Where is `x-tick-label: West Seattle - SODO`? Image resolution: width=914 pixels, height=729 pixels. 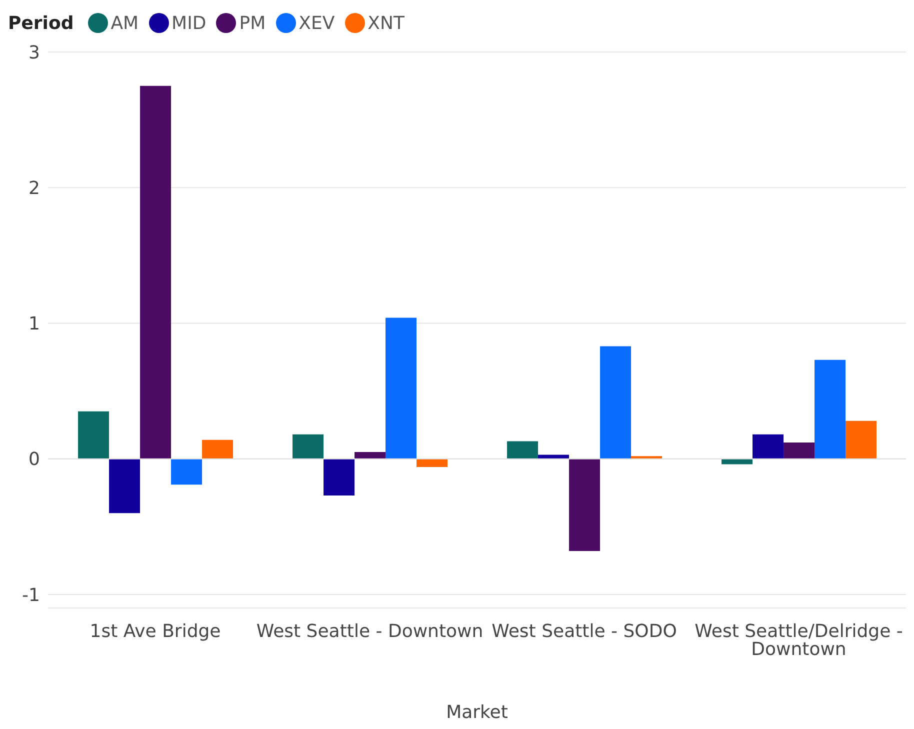 x-tick-label: West Seattle - SODO is located at coordinates (584, 631).